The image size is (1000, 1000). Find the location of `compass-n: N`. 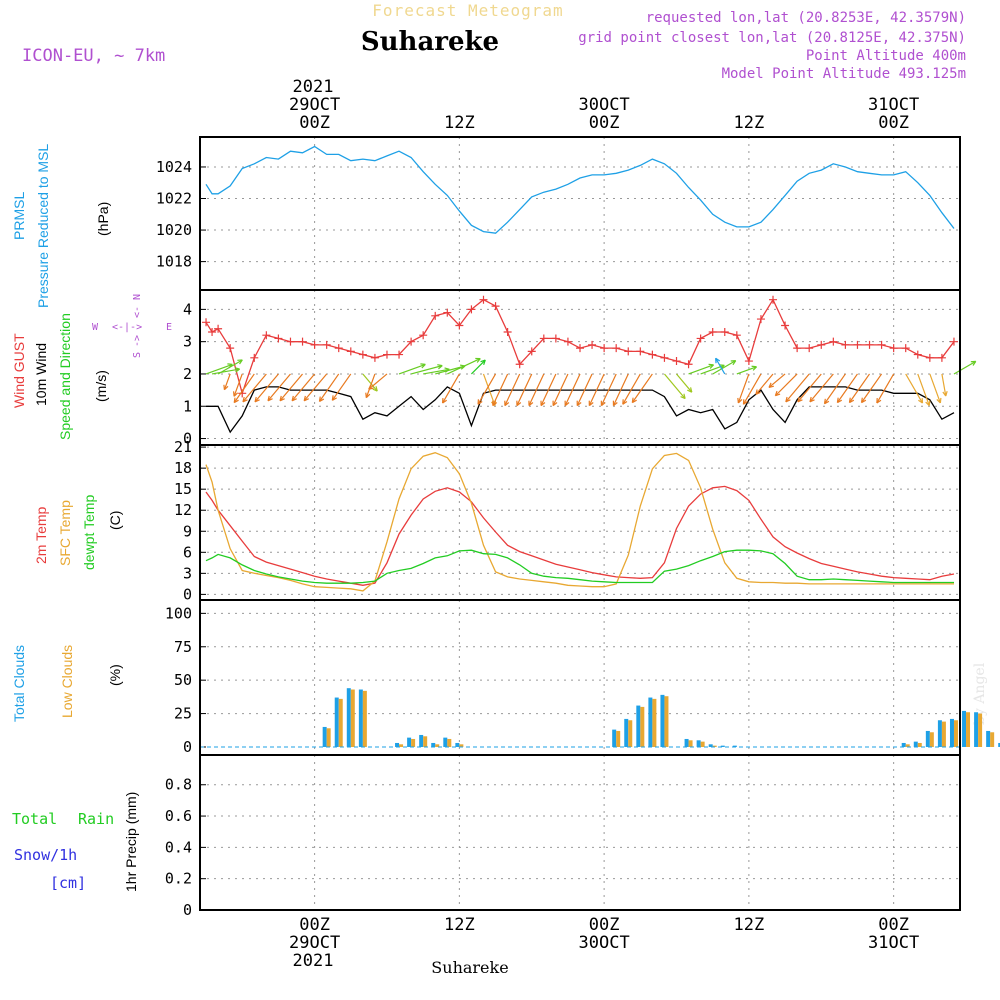

compass-n: N is located at coordinates (137, 297).